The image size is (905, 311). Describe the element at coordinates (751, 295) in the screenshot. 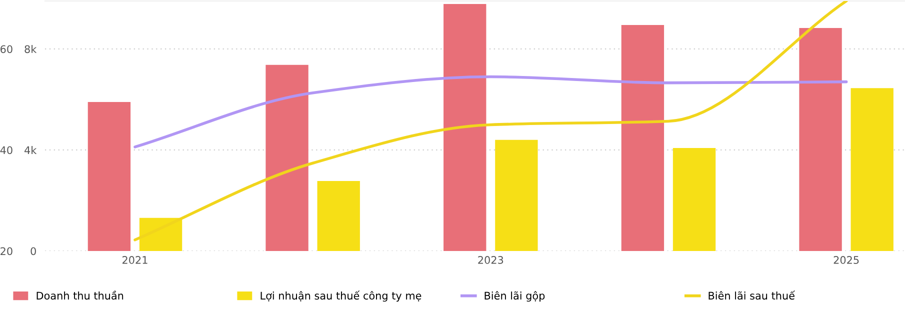

I see `legend-label: Biên lãi sau thuế` at that location.